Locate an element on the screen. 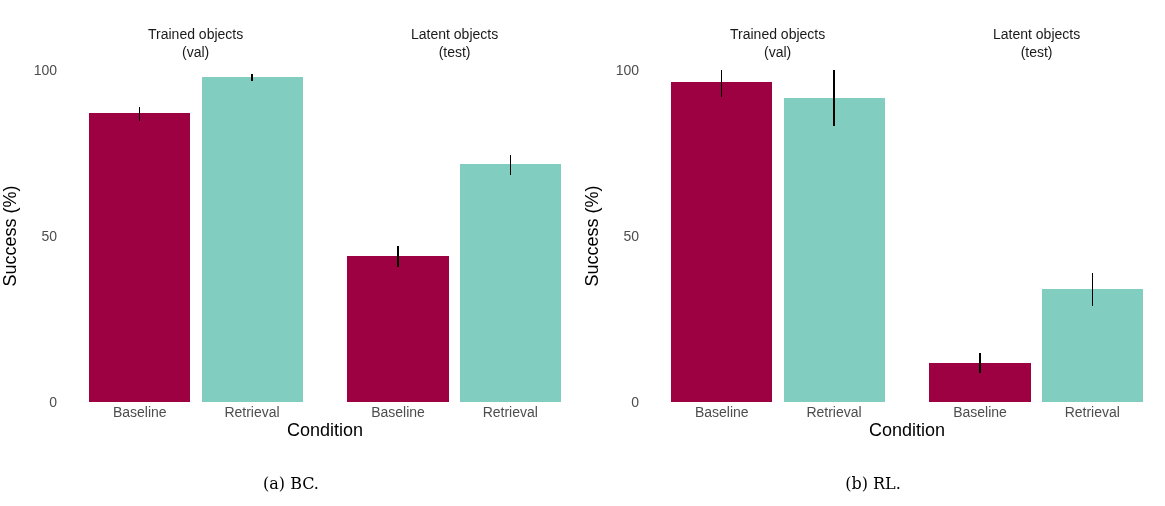 The image size is (1165, 506). text: (b) RL. is located at coordinates (873, 483).